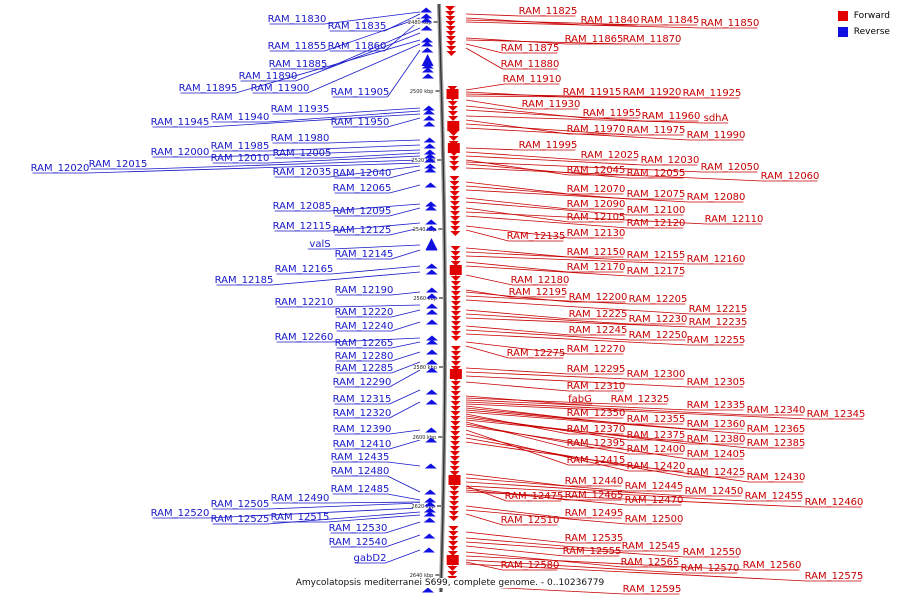  Describe the element at coordinates (596, 252) in the screenshot. I see `forward-gene-label: RAM_12150` at that location.